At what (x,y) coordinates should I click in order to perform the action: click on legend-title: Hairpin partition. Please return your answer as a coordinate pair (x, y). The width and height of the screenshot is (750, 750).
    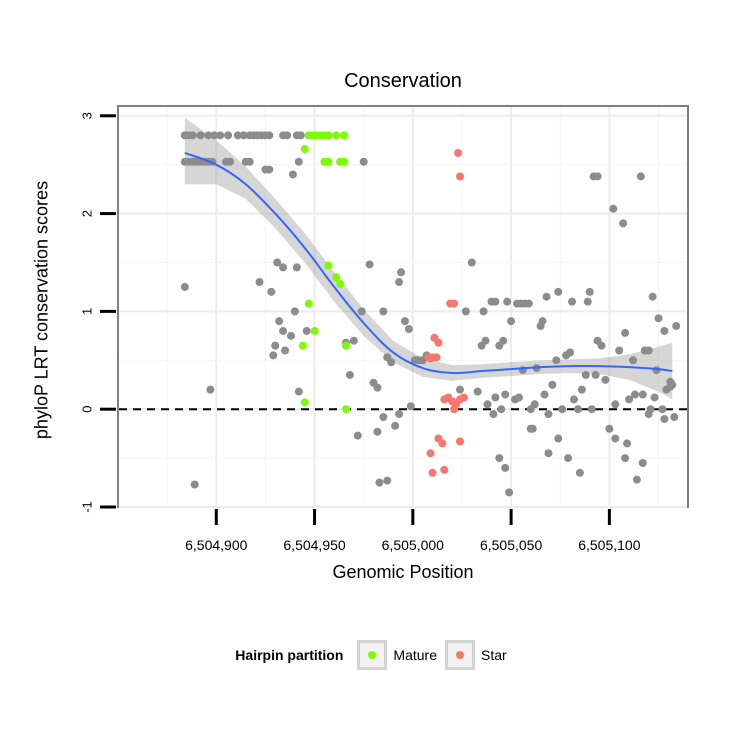
    Looking at the image, I should click on (289, 655).